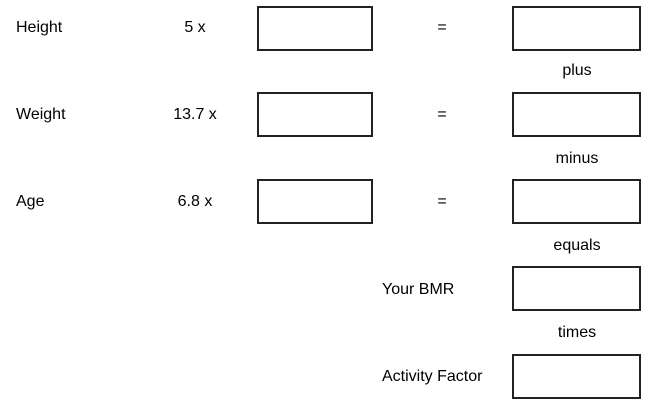  Describe the element at coordinates (195, 114) in the screenshot. I see `weight-coefficient: 13.7 x` at that location.